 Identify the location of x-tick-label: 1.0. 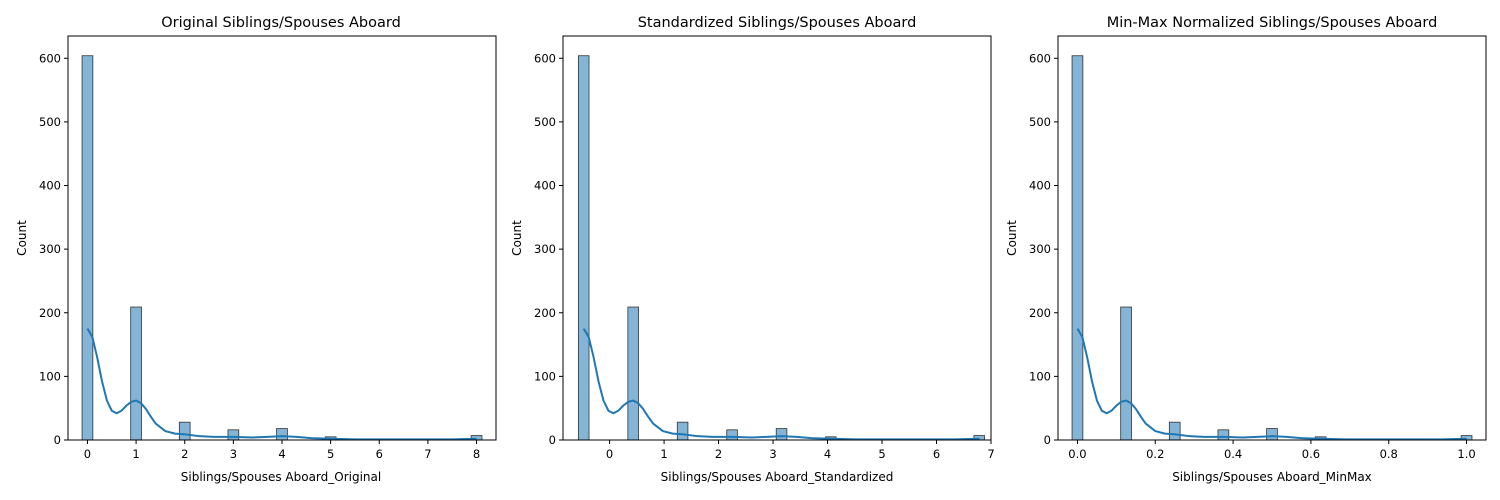
(1466, 454).